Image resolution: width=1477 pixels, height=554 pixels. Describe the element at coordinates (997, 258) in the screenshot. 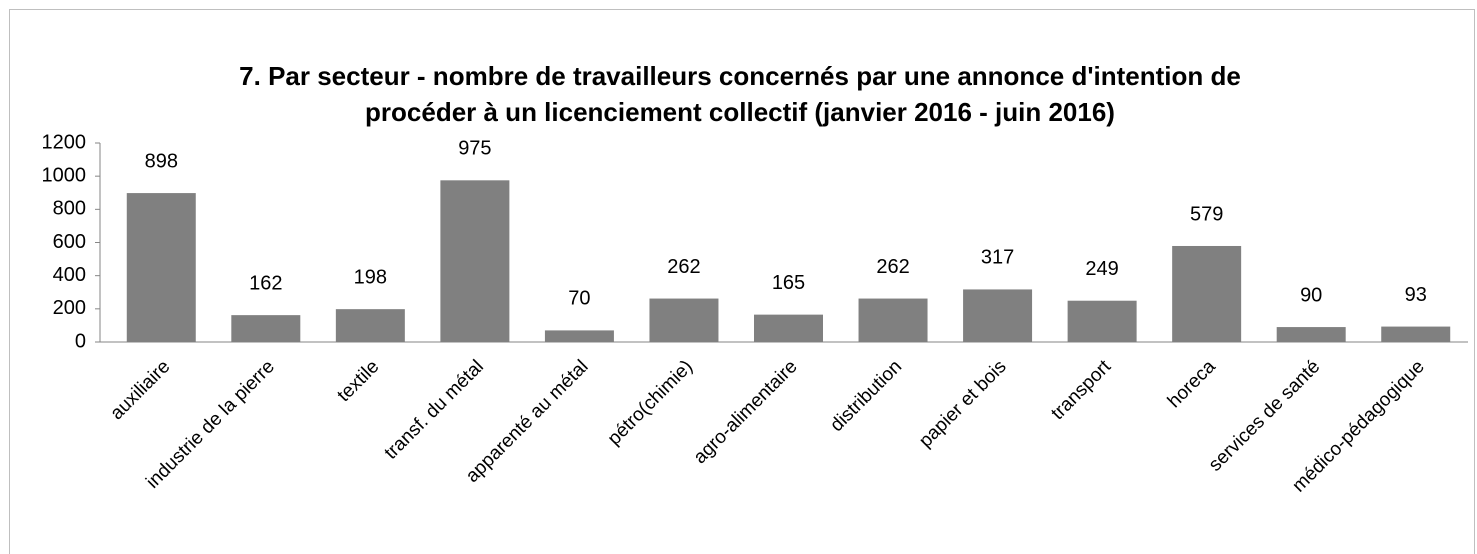

I see `data-label: 317` at that location.